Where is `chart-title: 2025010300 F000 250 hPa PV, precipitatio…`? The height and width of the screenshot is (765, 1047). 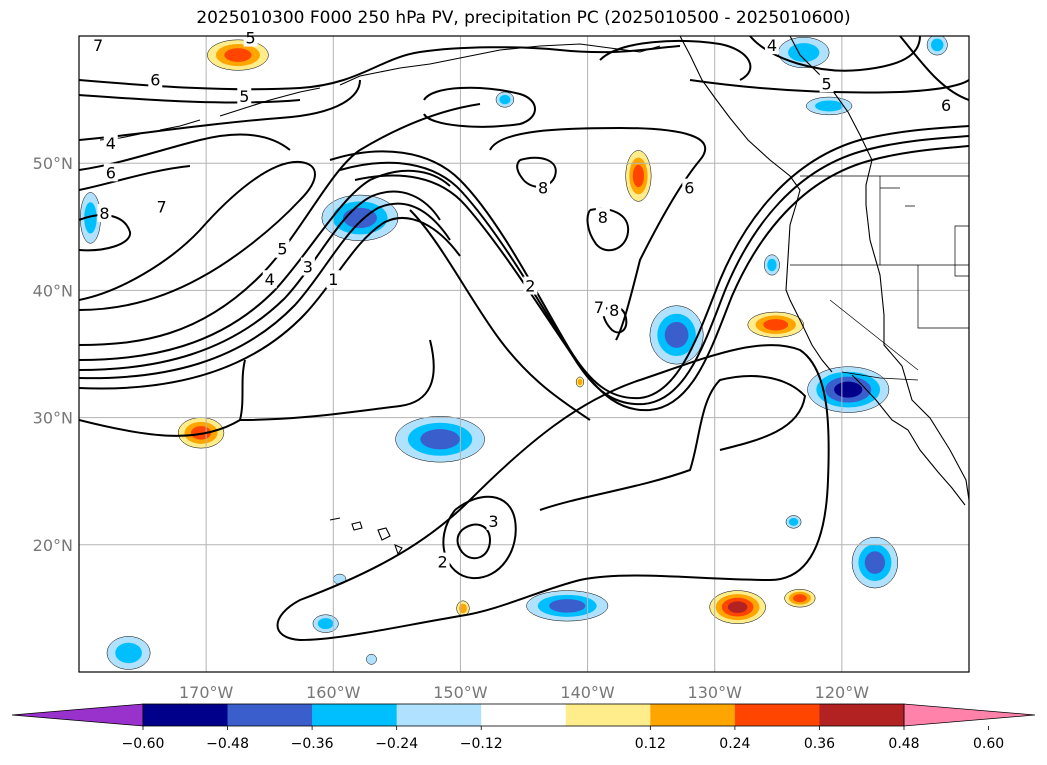
chart-title: 2025010300 F000 250 hPa PV, precipitatio… is located at coordinates (523, 18).